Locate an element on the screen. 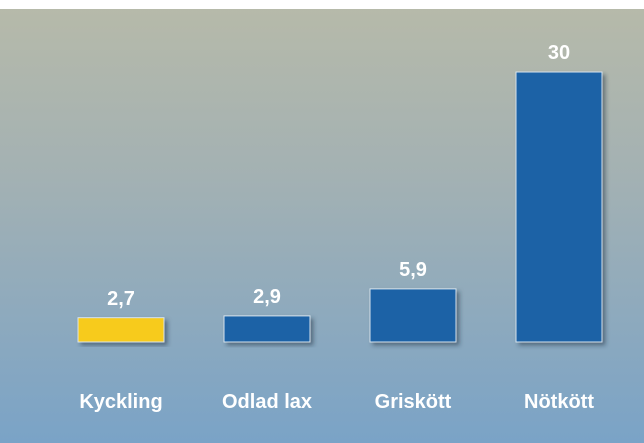  value-label: 2,7 is located at coordinates (121, 298).